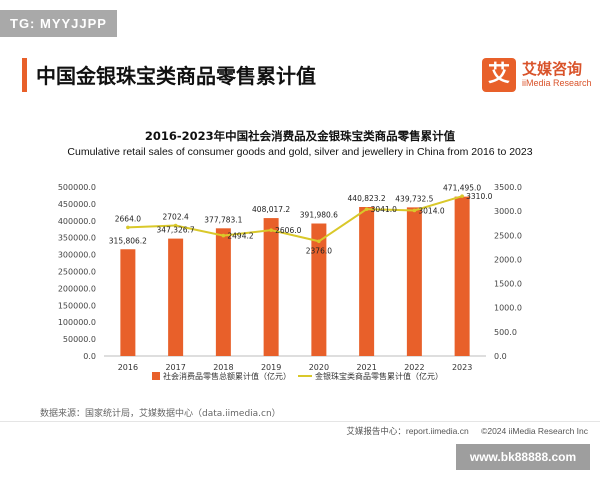 Image resolution: width=600 pixels, height=480 pixels. Describe the element at coordinates (319, 367) in the screenshot. I see `x-tick-label: 2020` at that location.